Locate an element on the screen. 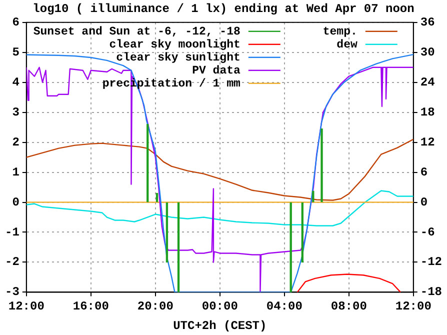 The width and height of the screenshot is (447, 335). y2-tick-label: -12 is located at coordinates (431, 262).